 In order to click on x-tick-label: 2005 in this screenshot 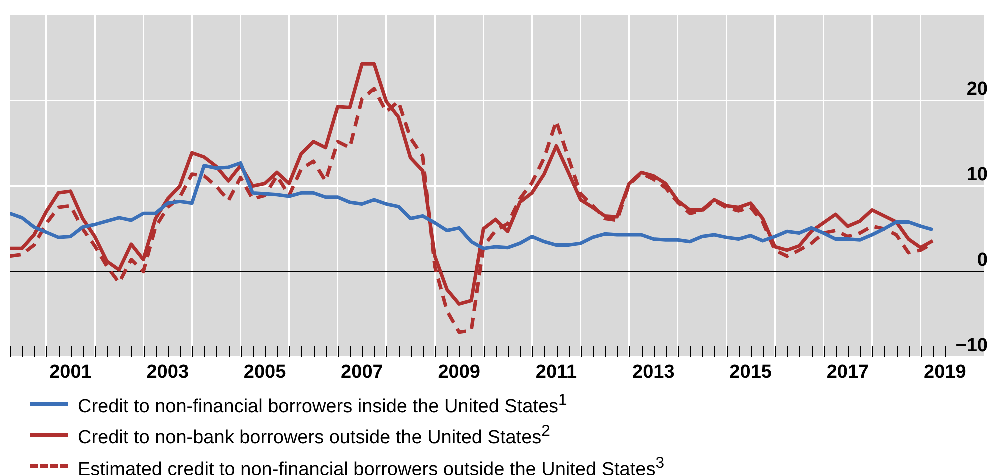, I will do `click(265, 372)`.